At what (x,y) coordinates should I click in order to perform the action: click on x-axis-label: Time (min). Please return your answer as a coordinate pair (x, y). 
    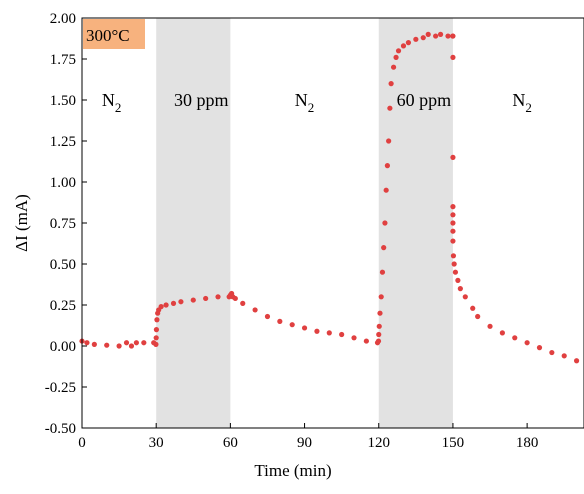
    Looking at the image, I should click on (292, 470).